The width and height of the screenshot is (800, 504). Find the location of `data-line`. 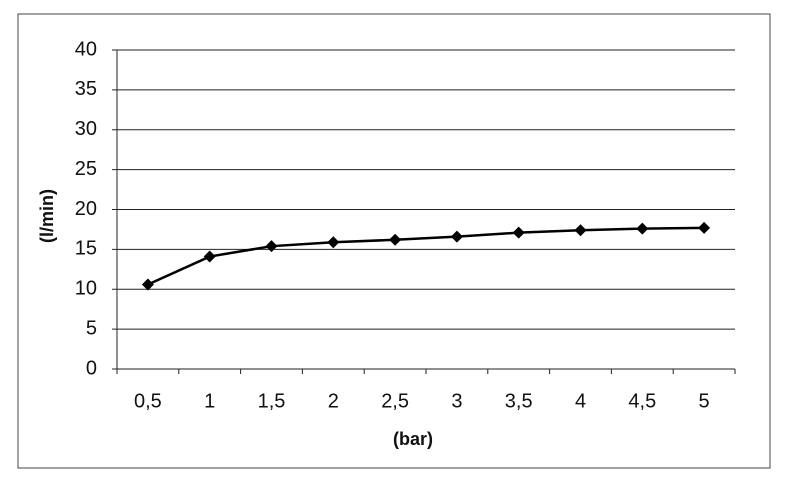

data-line is located at coordinates (426, 256).